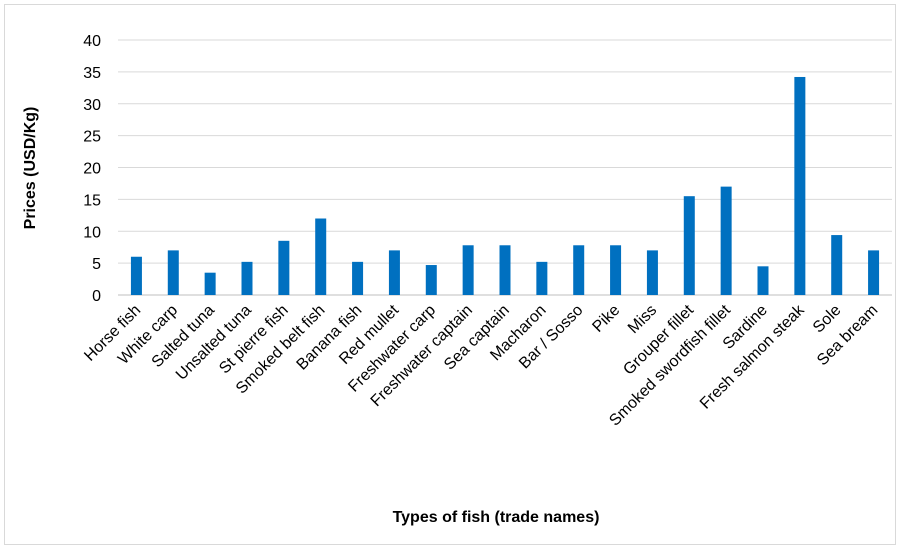 The image size is (901, 550). What do you see at coordinates (92, 41) in the screenshot?
I see `y-tick-label: 40` at bounding box center [92, 41].